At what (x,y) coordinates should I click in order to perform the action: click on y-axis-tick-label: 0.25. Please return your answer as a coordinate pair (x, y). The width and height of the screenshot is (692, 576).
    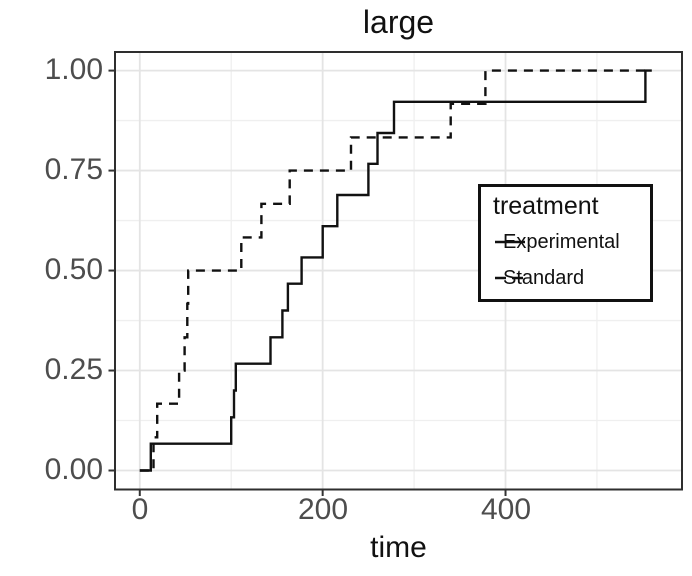
    Looking at the image, I should click on (73, 369).